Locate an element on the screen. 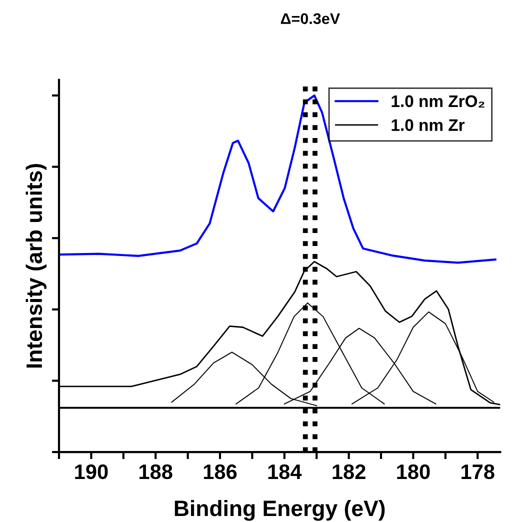 This screenshot has height=522, width=513. x-tick-label: 180 is located at coordinates (413, 472).